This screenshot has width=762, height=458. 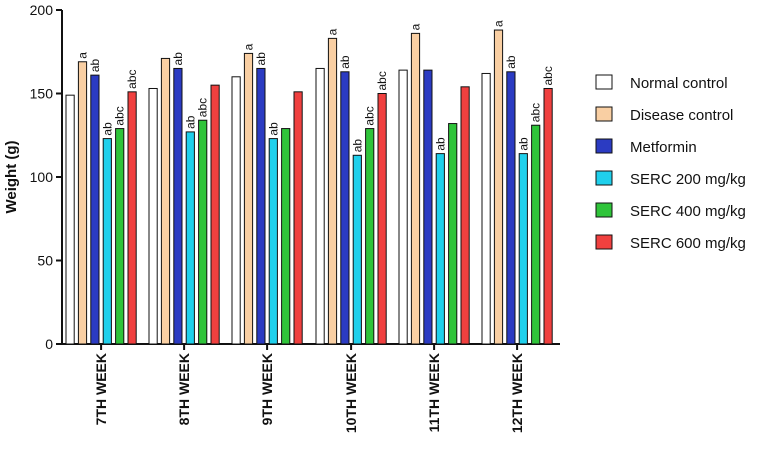 I want to click on bar-serc-400-mg-kg-9th-week, so click(x=286, y=236).